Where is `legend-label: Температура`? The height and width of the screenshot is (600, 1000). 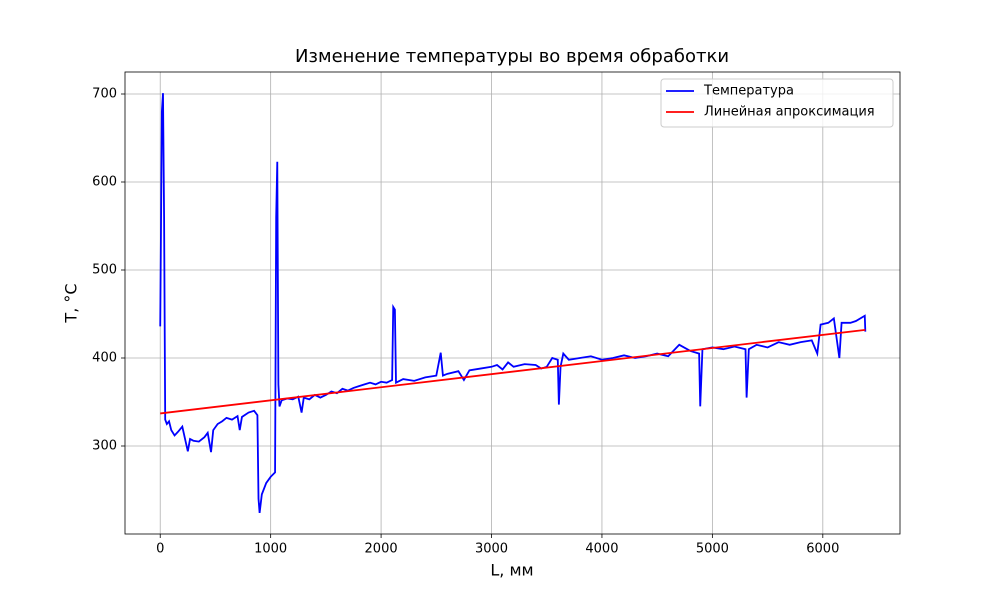 legend-label: Температура is located at coordinates (748, 91).